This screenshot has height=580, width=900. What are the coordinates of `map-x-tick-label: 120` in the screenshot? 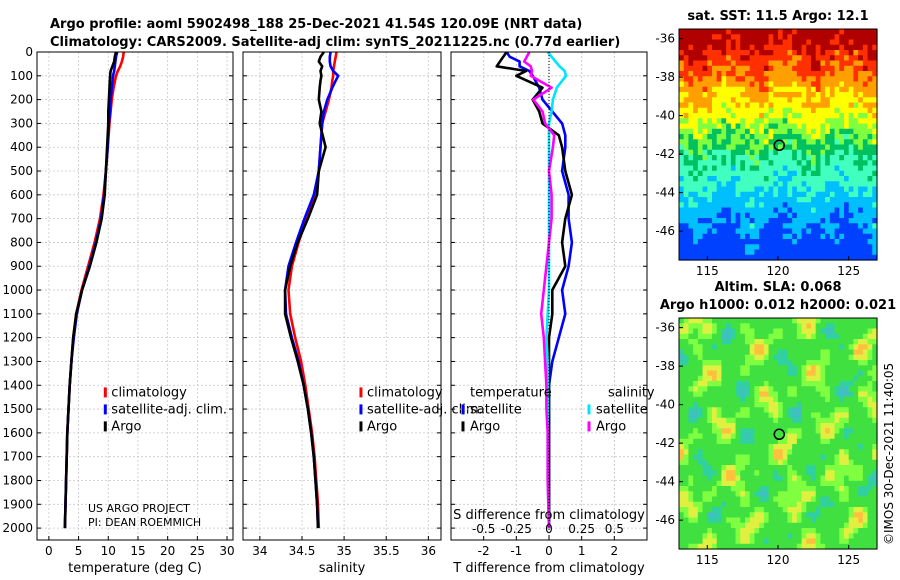 It's located at (778, 560).